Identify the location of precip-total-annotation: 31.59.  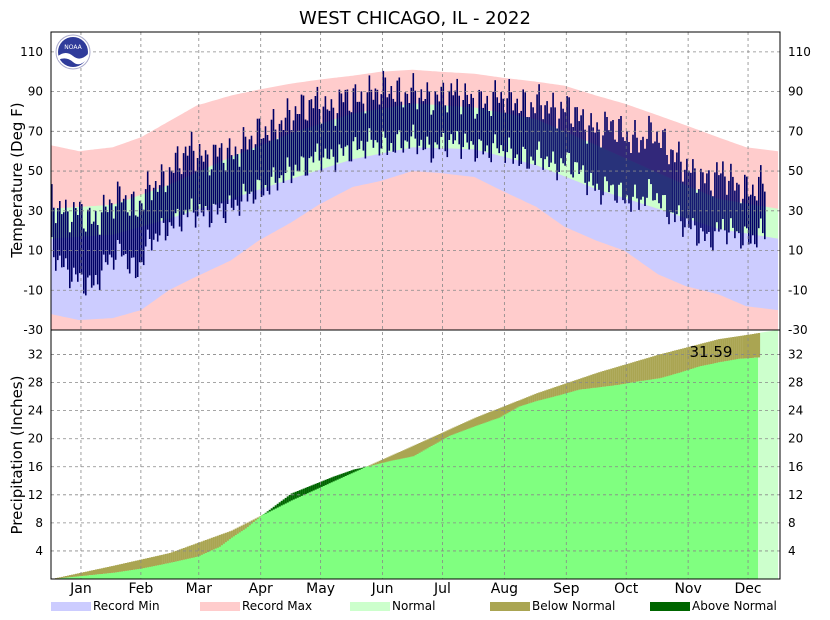
(711, 352).